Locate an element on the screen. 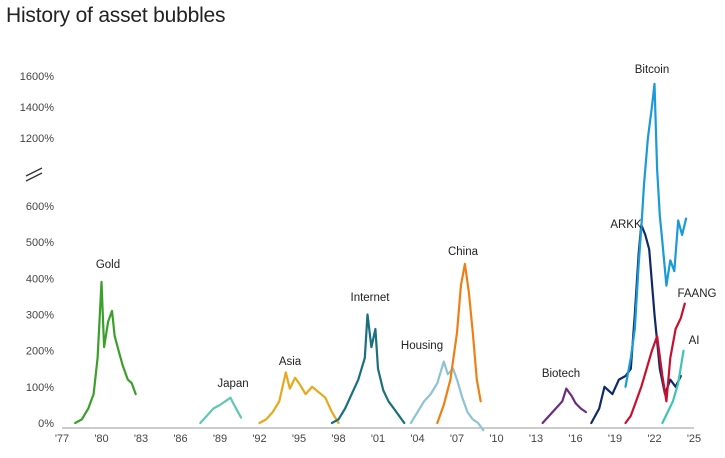 The width and height of the screenshot is (725, 458). series-line-internet is located at coordinates (368, 369).